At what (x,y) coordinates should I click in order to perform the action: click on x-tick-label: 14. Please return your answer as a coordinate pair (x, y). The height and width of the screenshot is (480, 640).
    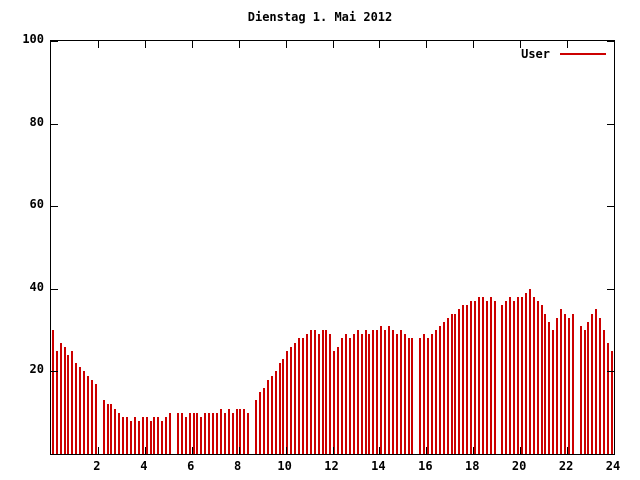
    Looking at the image, I should click on (378, 466).